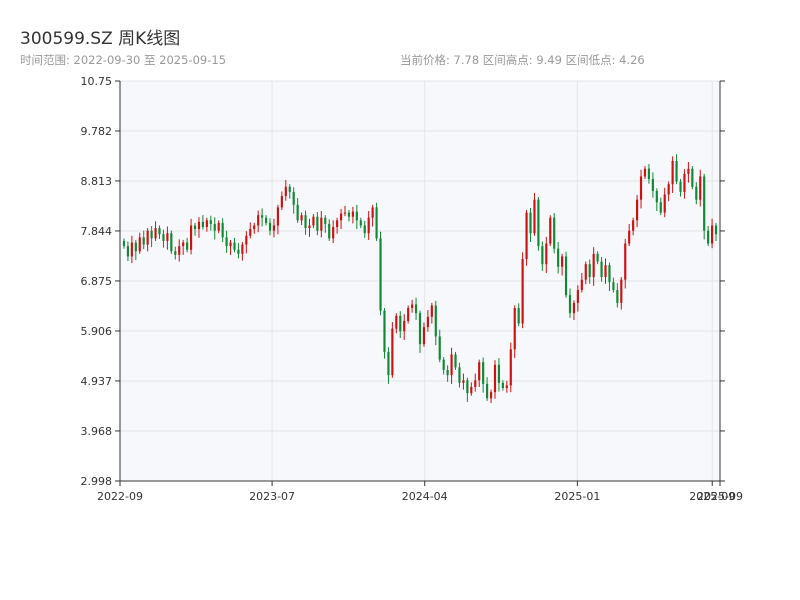 This screenshot has width=800, height=600. Describe the element at coordinates (97, 81) in the screenshot. I see `y-tick-label: 10.75` at that location.